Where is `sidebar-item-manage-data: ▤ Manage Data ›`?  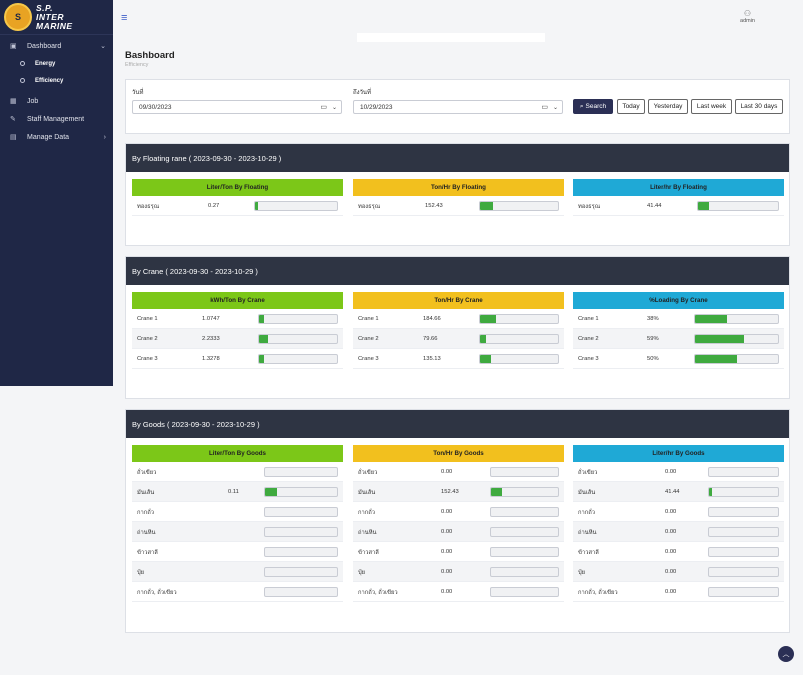
sidebar-item-manage-data: ▤ Manage Data › is located at coordinates (56, 137).